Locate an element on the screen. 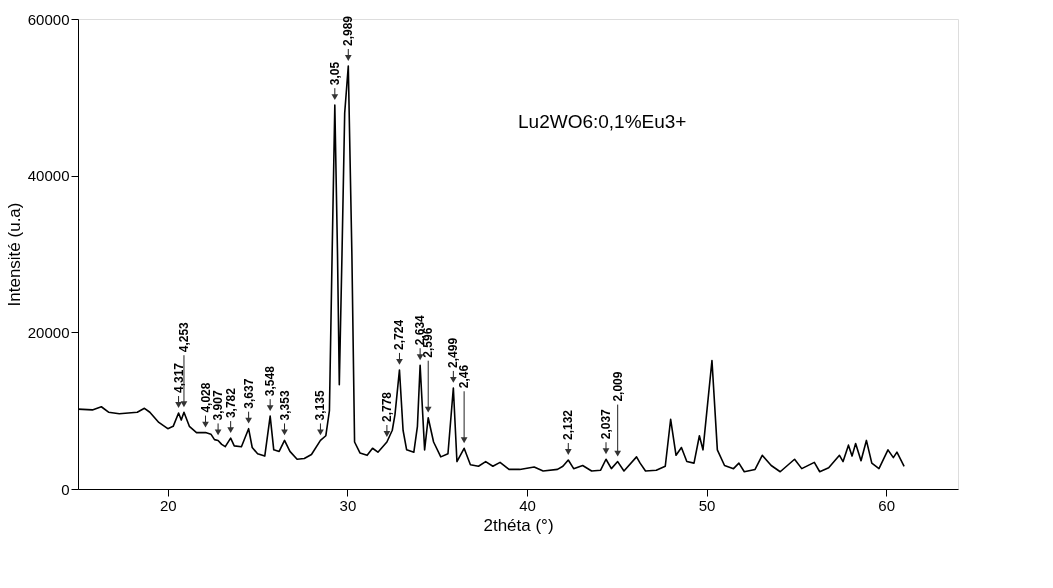 This screenshot has height=588, width=1053. x-axis-title: 2théta (°) is located at coordinates (518, 525).